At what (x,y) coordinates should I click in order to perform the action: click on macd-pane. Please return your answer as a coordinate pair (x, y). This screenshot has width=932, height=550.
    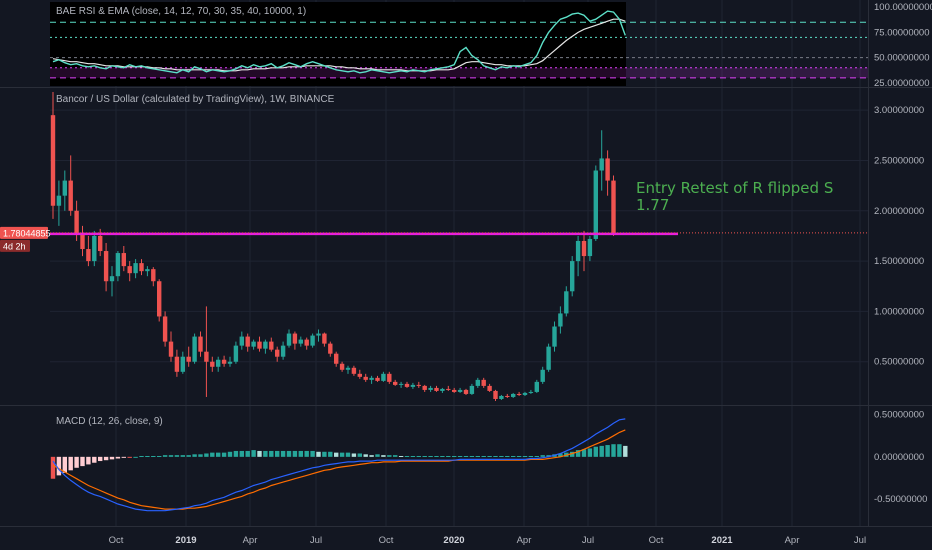
    Looking at the image, I should click on (339, 465).